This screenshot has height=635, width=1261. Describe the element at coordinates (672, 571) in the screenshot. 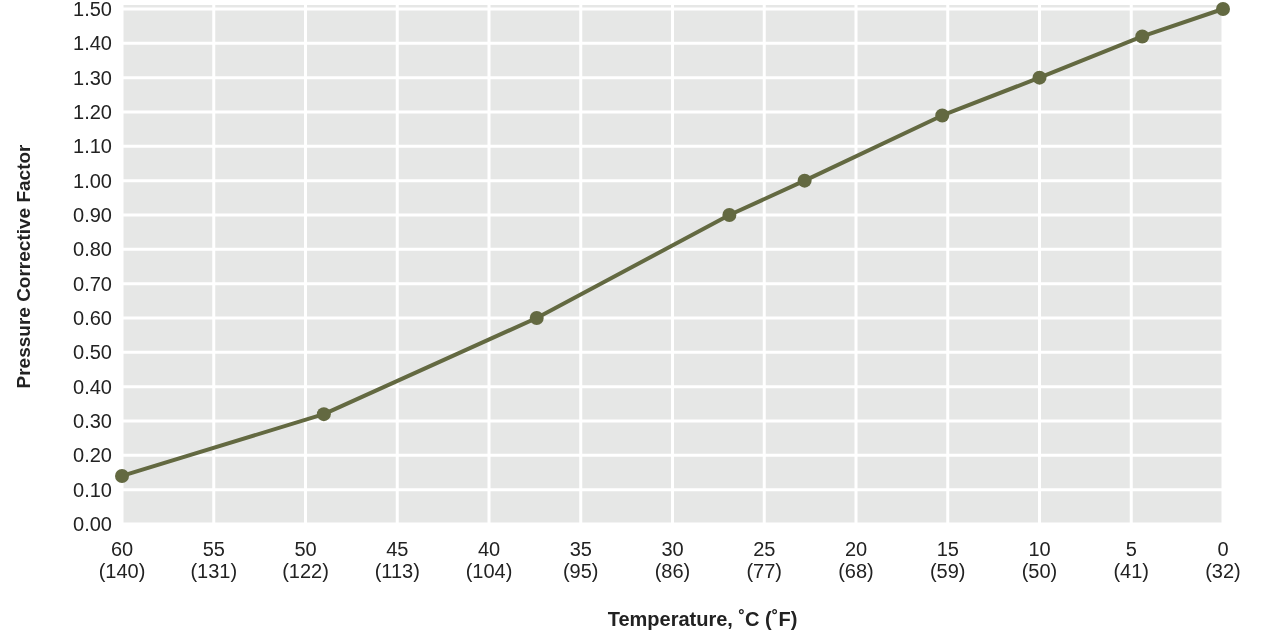

I see `x2-tick-label: (86)` at that location.